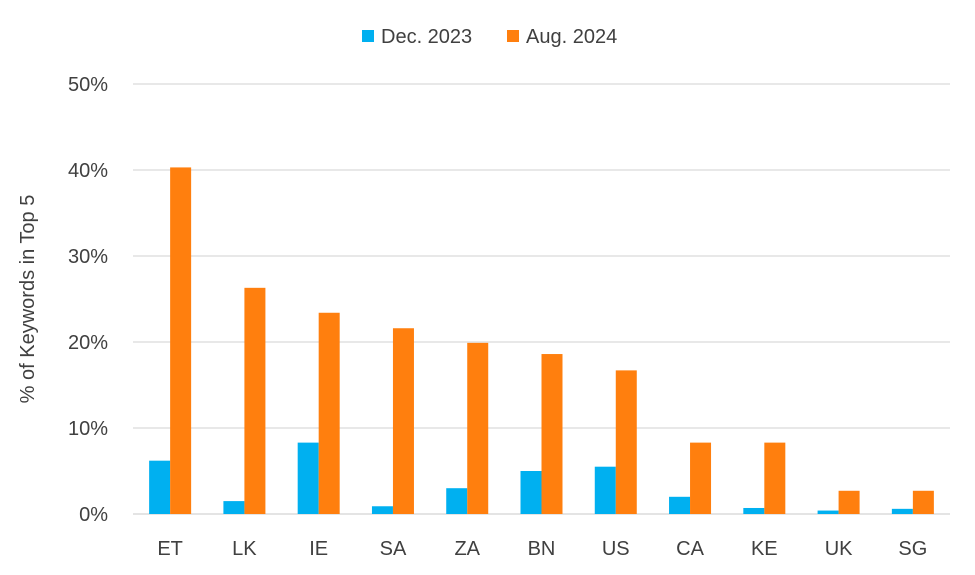 The image size is (975, 575). I want to click on x-category-label: IE, so click(318, 549).